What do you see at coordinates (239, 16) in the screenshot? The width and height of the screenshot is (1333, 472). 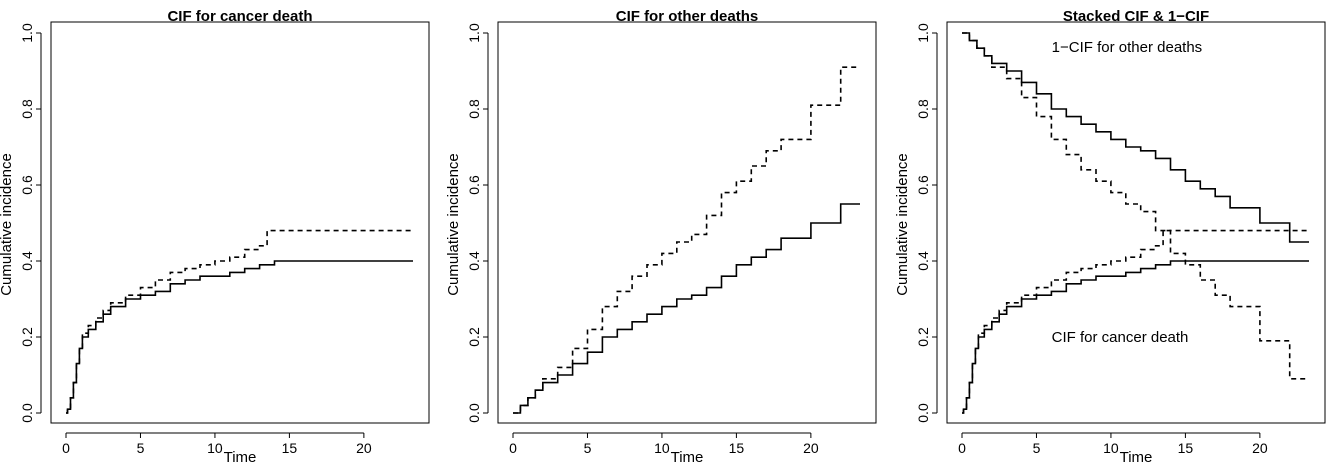 I see `chart-title: CIF for cancer death` at bounding box center [239, 16].